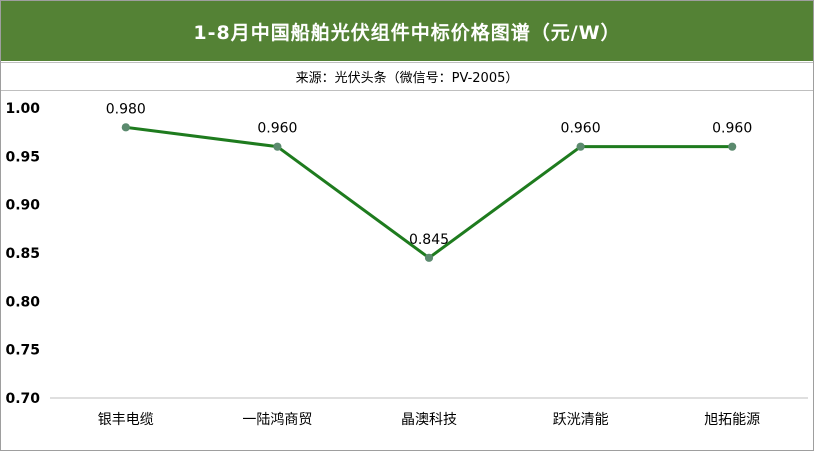  I want to click on x-tick-label: 旭拓能源, so click(732, 420).